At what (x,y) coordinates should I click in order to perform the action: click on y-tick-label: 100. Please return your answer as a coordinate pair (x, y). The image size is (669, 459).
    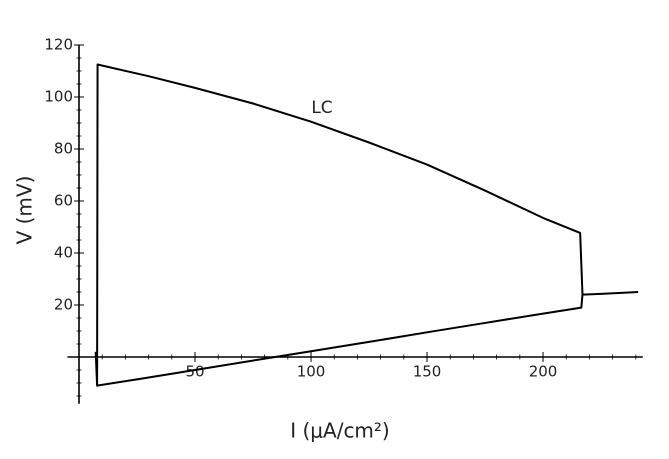
    Looking at the image, I should click on (58, 97).